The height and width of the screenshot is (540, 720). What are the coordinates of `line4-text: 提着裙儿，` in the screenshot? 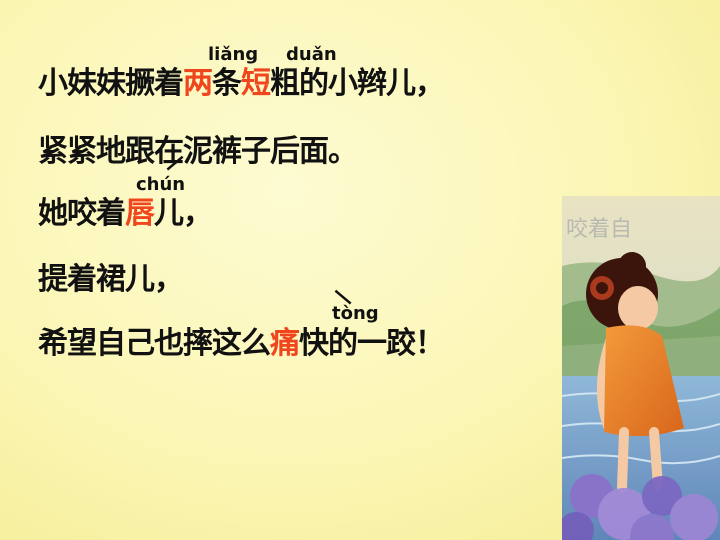 It's located at (111, 279).